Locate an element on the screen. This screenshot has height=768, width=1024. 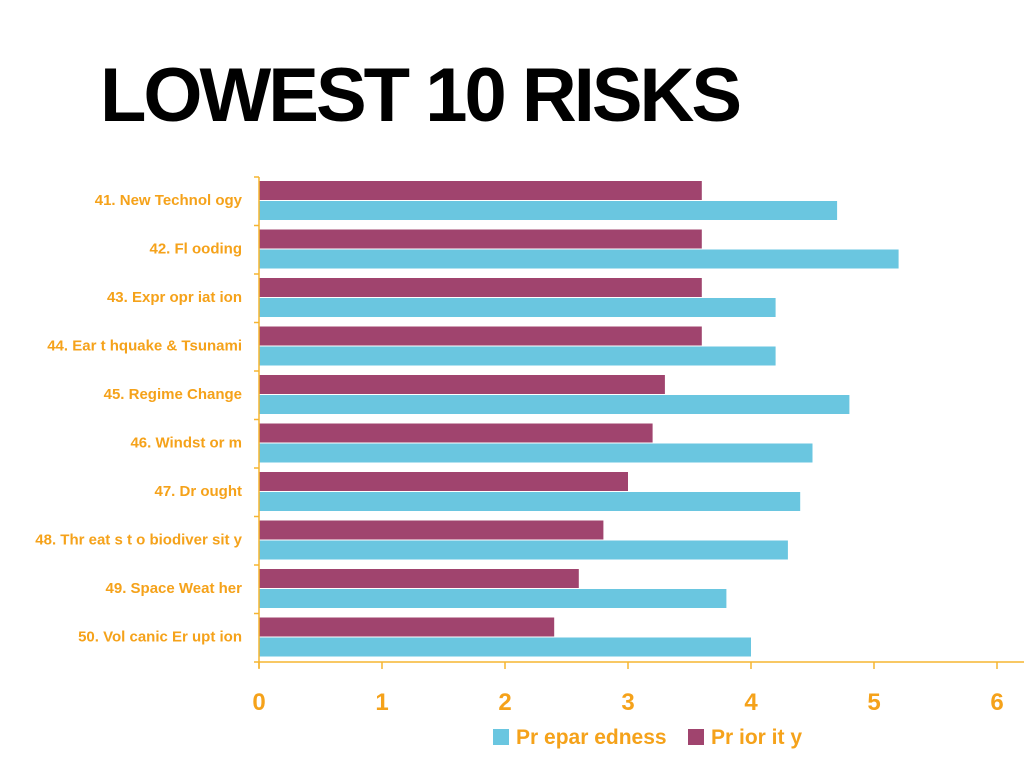
tick-labels-group: 0 1 2 3 4 5 6 is located at coordinates (627, 702).